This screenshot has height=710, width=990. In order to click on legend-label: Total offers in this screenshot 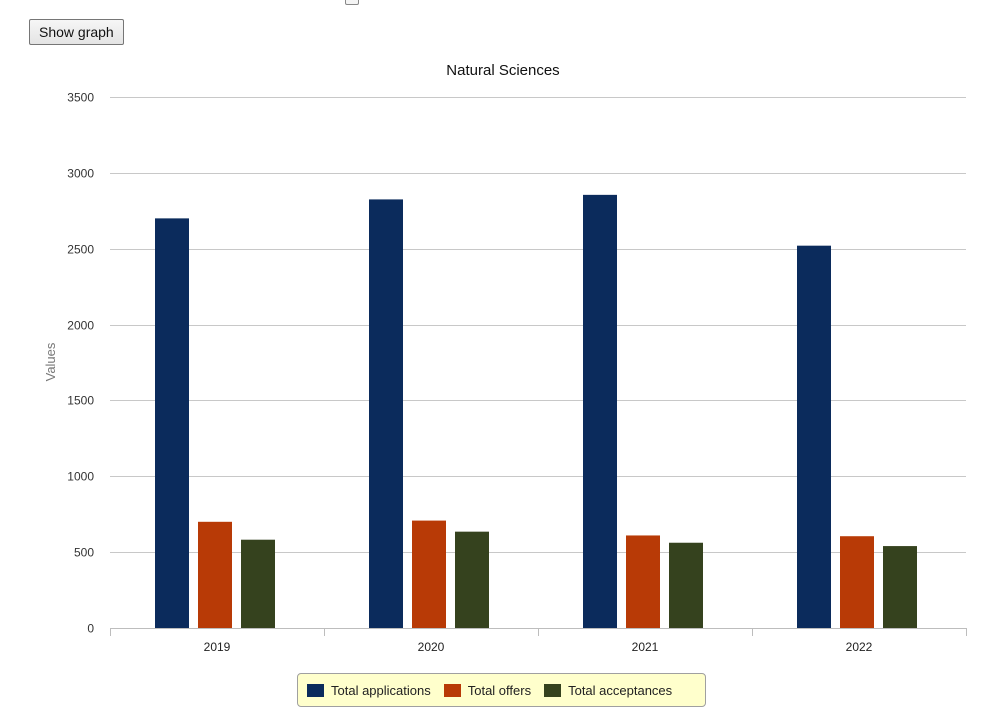, I will do `click(499, 690)`.